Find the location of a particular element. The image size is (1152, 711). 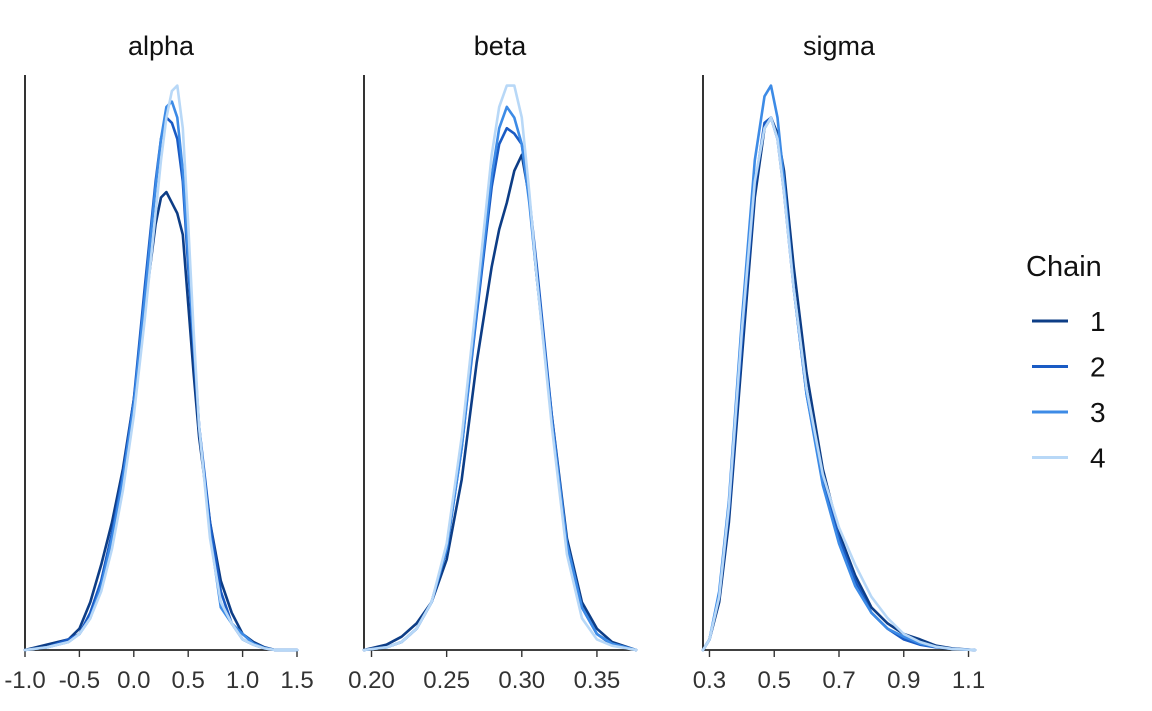

x-tick-label: 0.7 is located at coordinates (838, 680).